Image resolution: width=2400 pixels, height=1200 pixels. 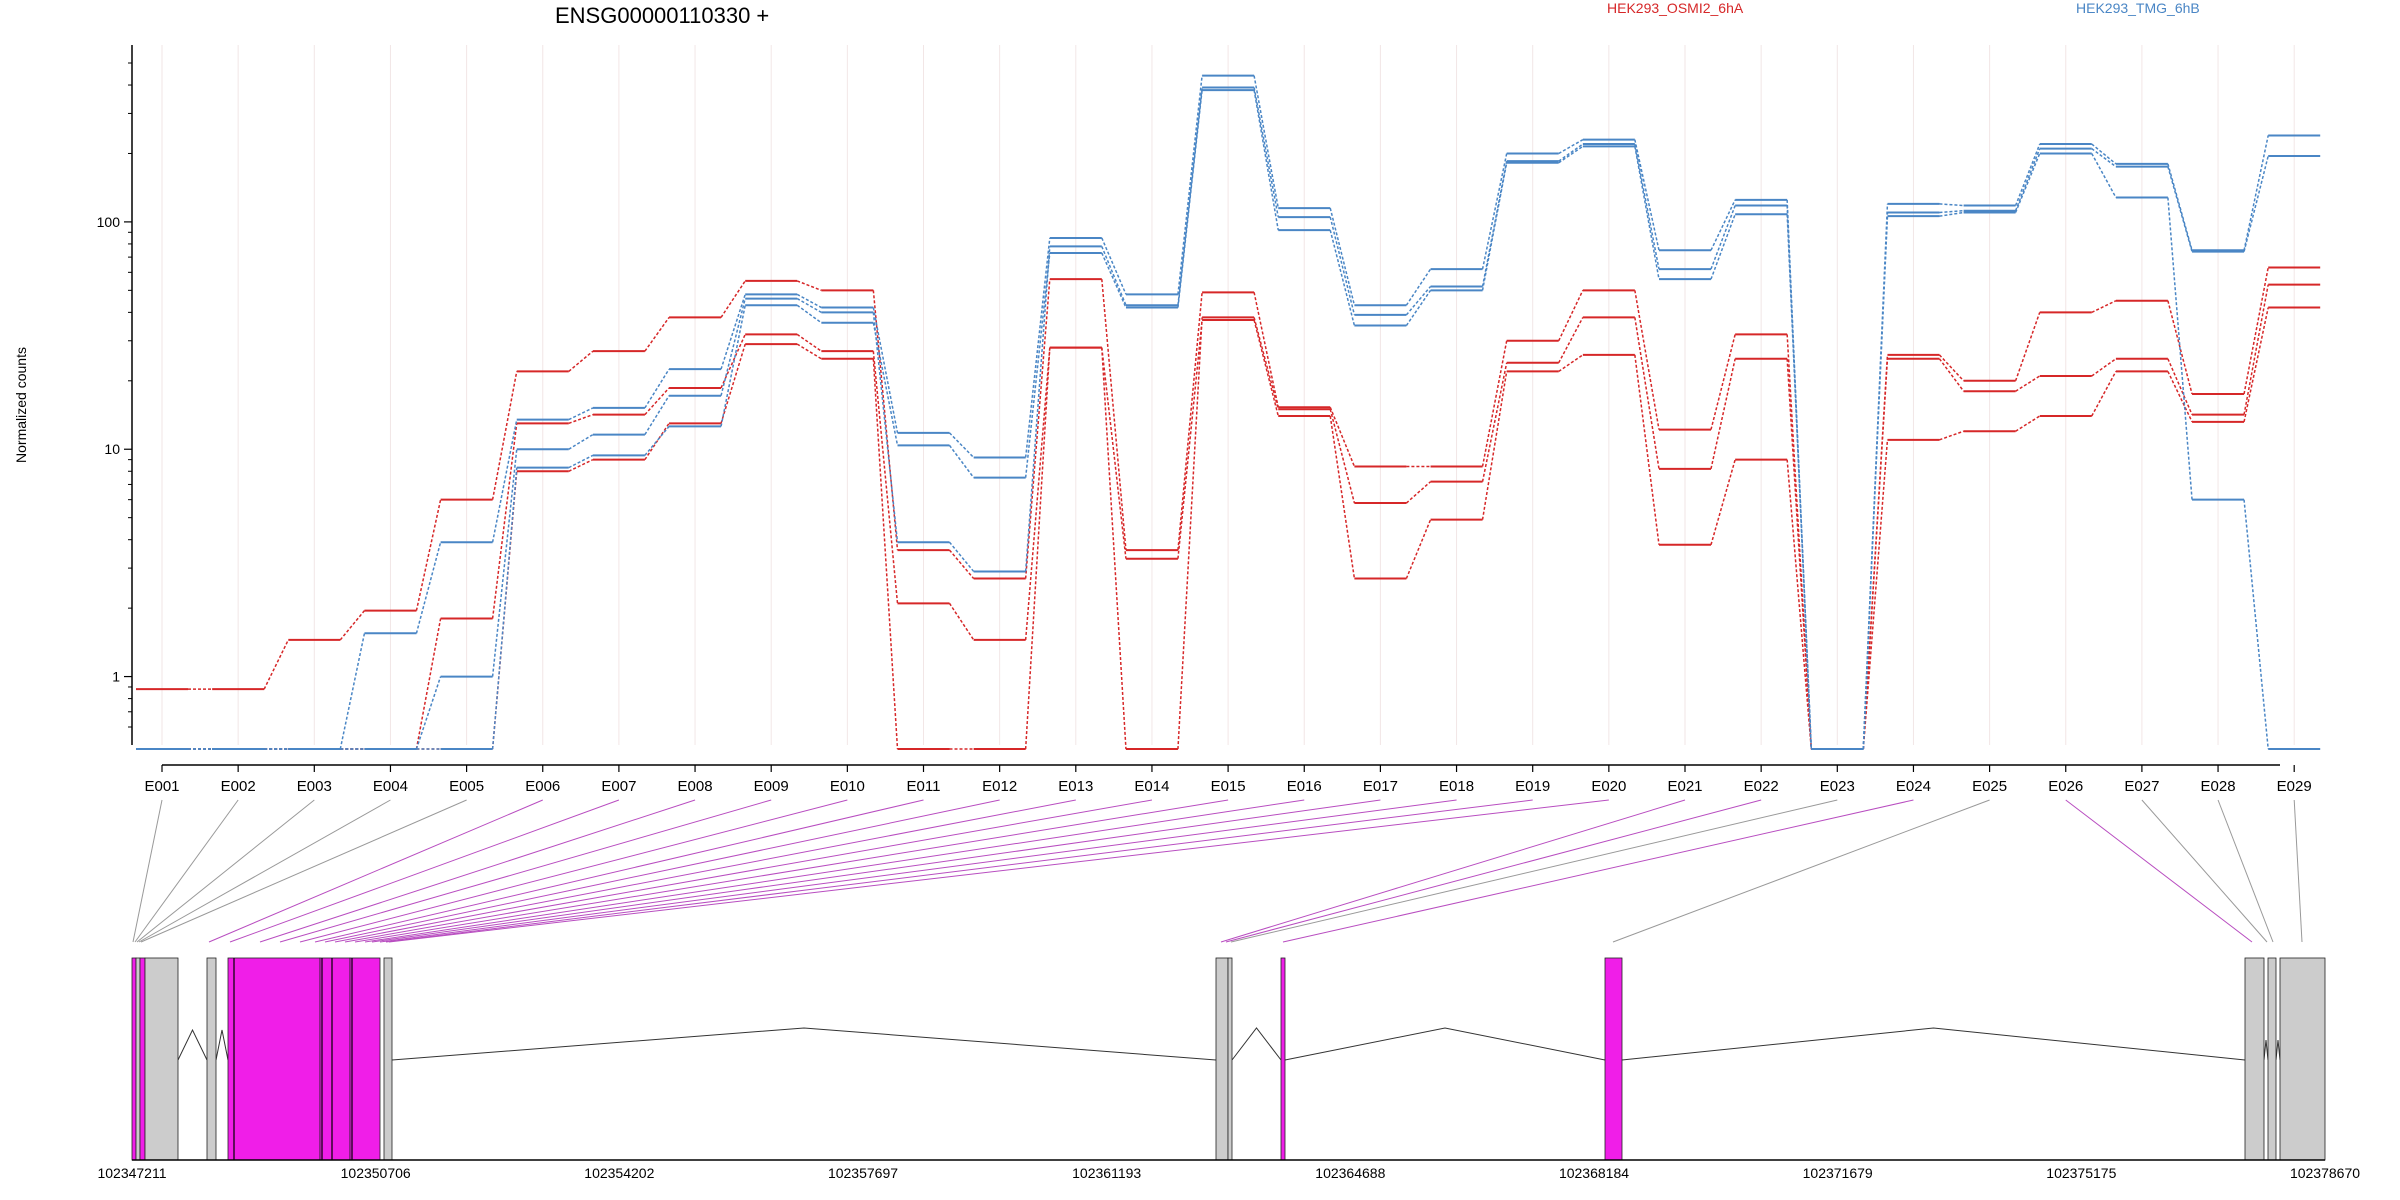 I want to click on x-tick-label: E021, so click(x=1684, y=786).